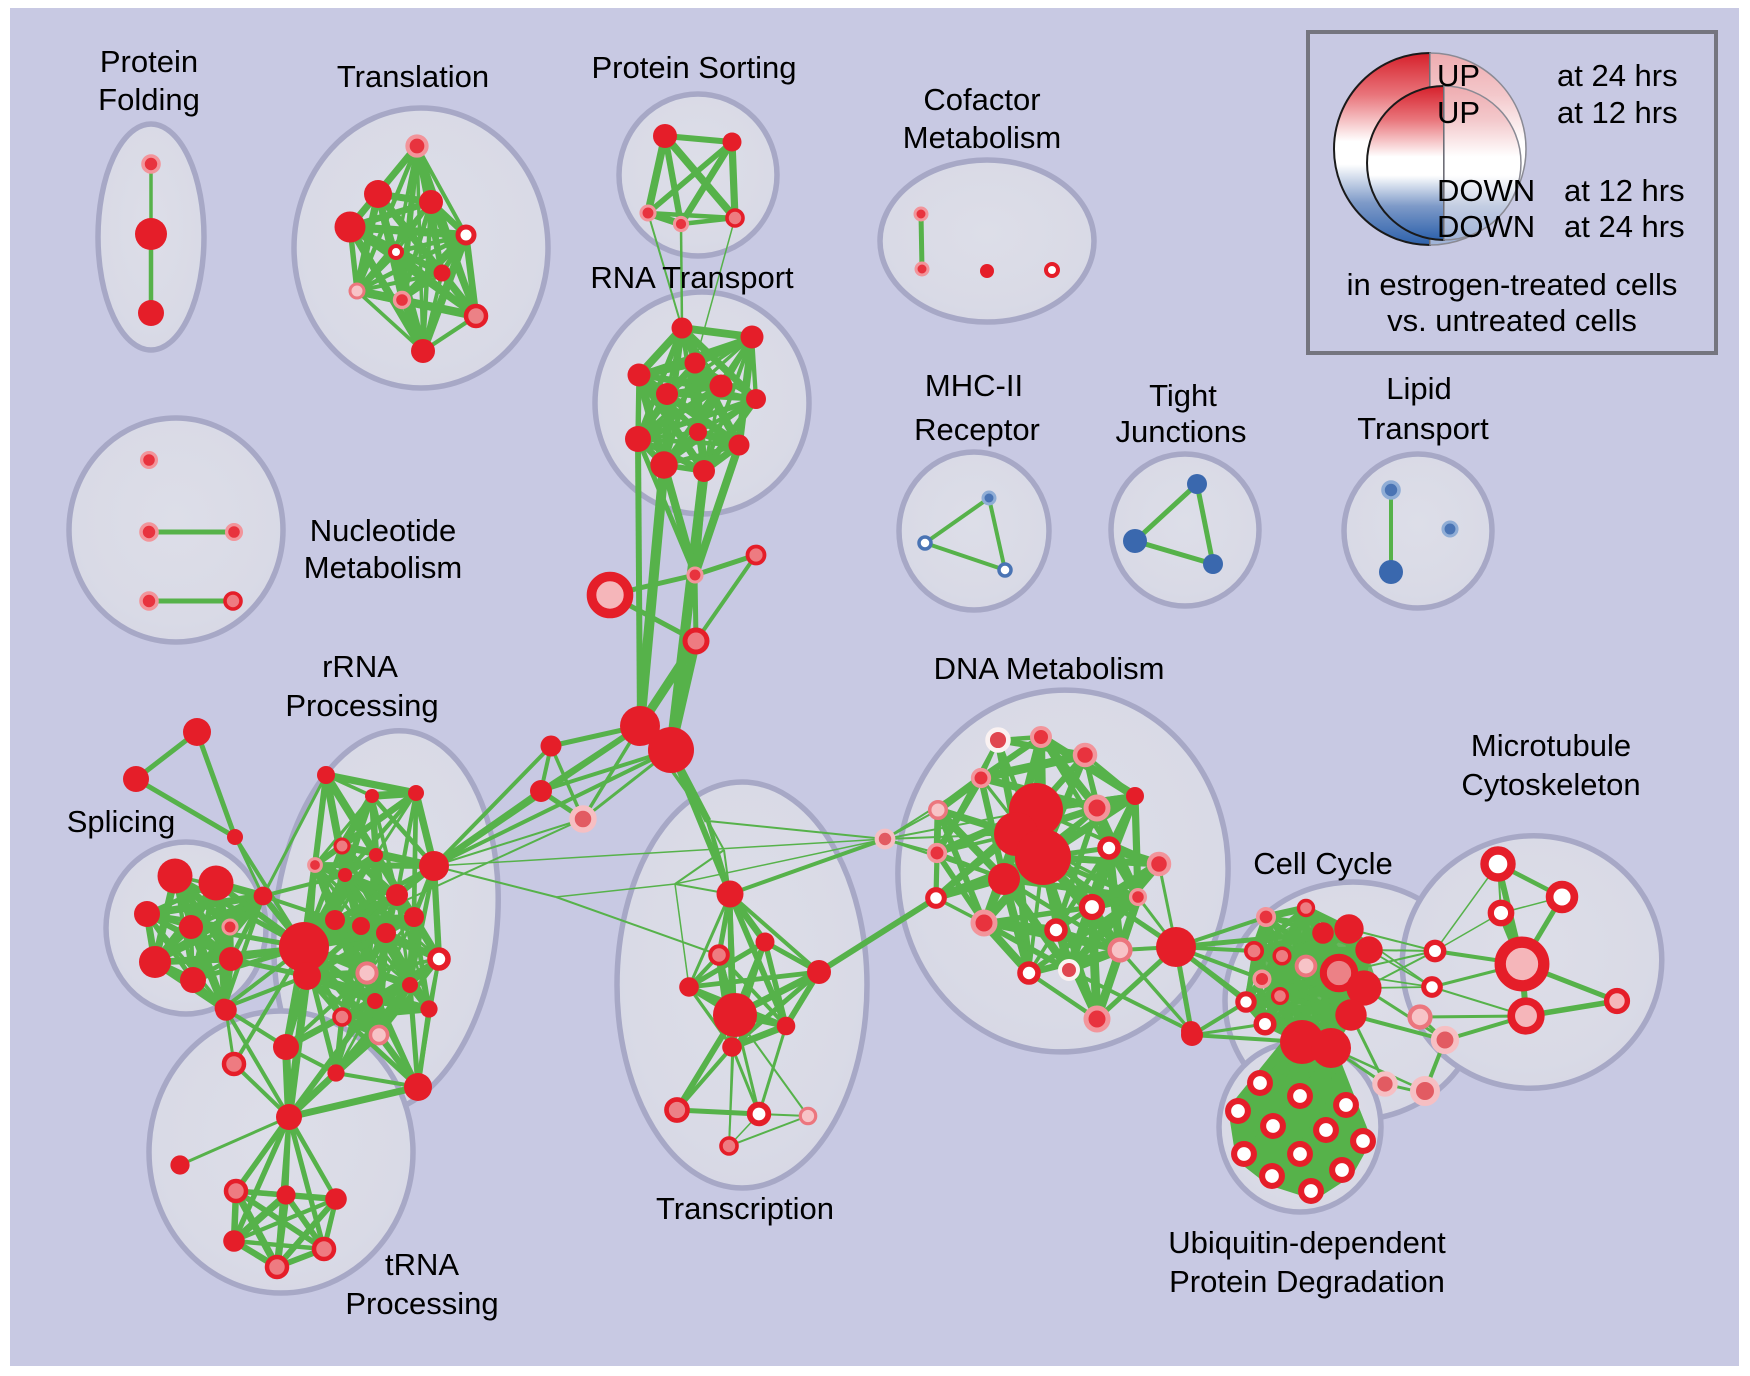  I want to click on svg-text: Transport, so click(1423, 428).